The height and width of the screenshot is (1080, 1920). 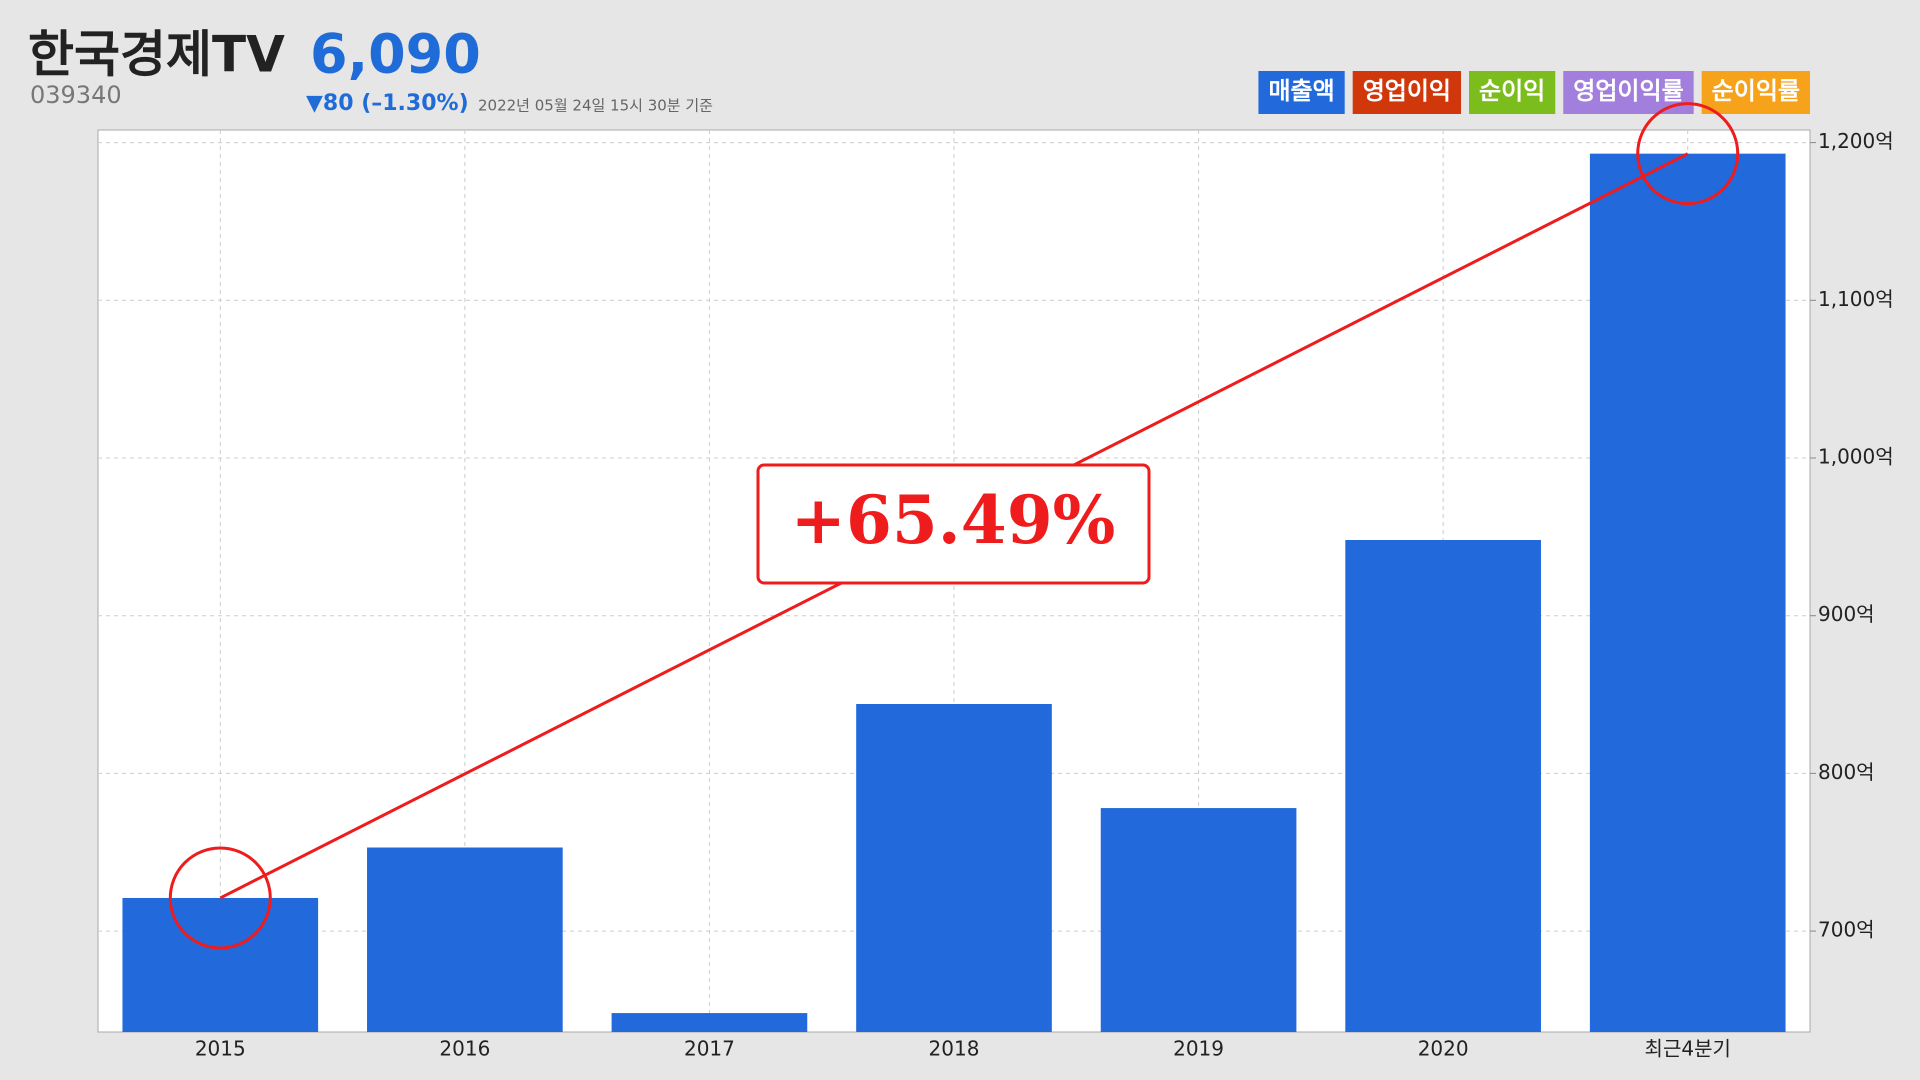 What do you see at coordinates (387, 103) in the screenshot?
I see `price-change: ▼80 (–1.30%)` at bounding box center [387, 103].